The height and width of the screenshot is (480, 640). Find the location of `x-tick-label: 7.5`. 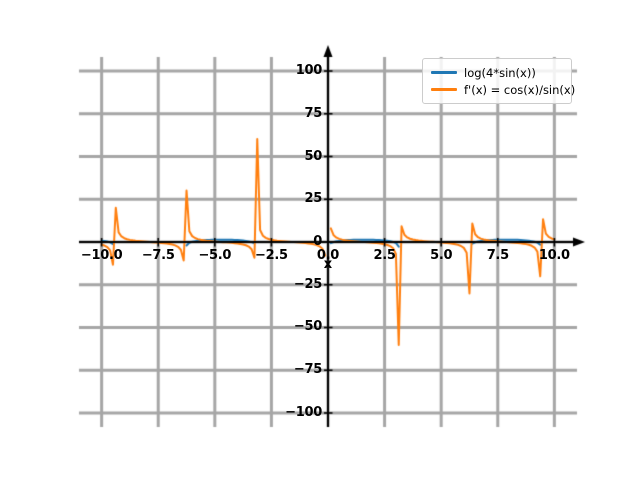

x-tick-label: 7.5 is located at coordinates (497, 255).